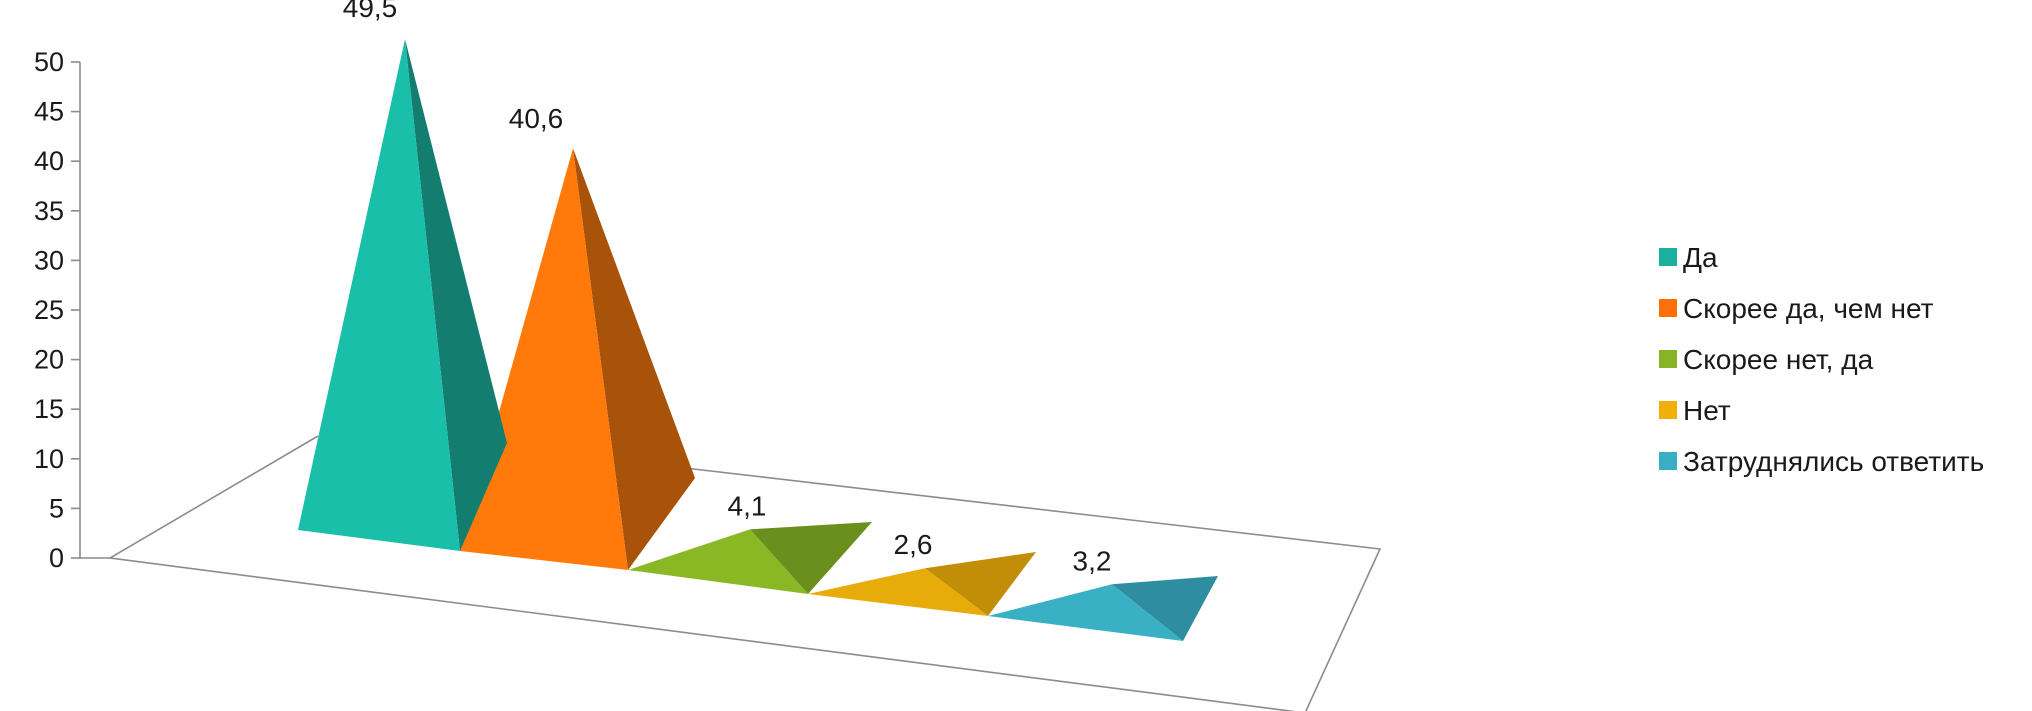  I want to click on data-label-2: 4,1, so click(747, 505).